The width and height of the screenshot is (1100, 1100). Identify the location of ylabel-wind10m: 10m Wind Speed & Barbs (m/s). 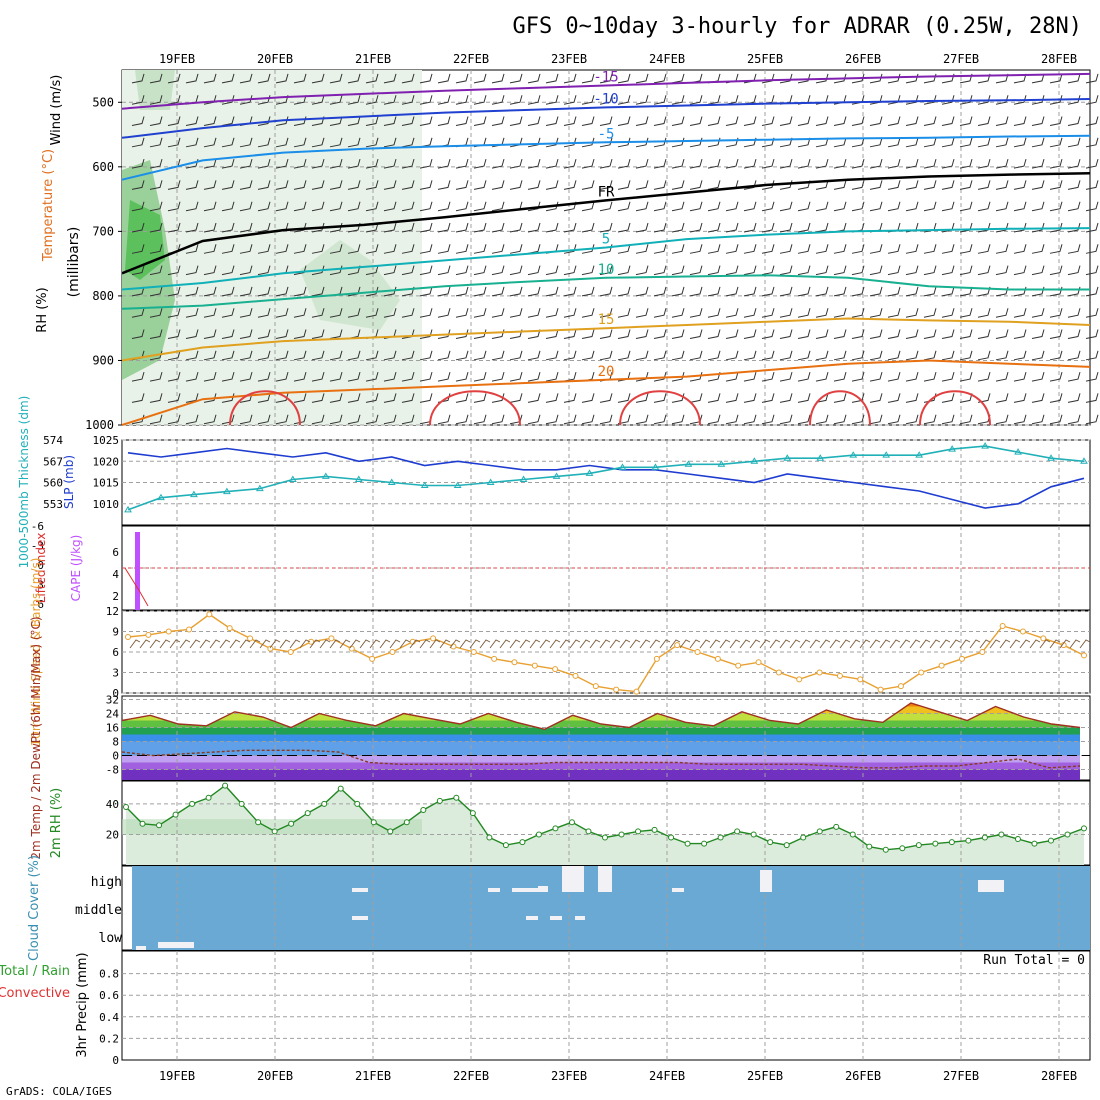
(36, 652).